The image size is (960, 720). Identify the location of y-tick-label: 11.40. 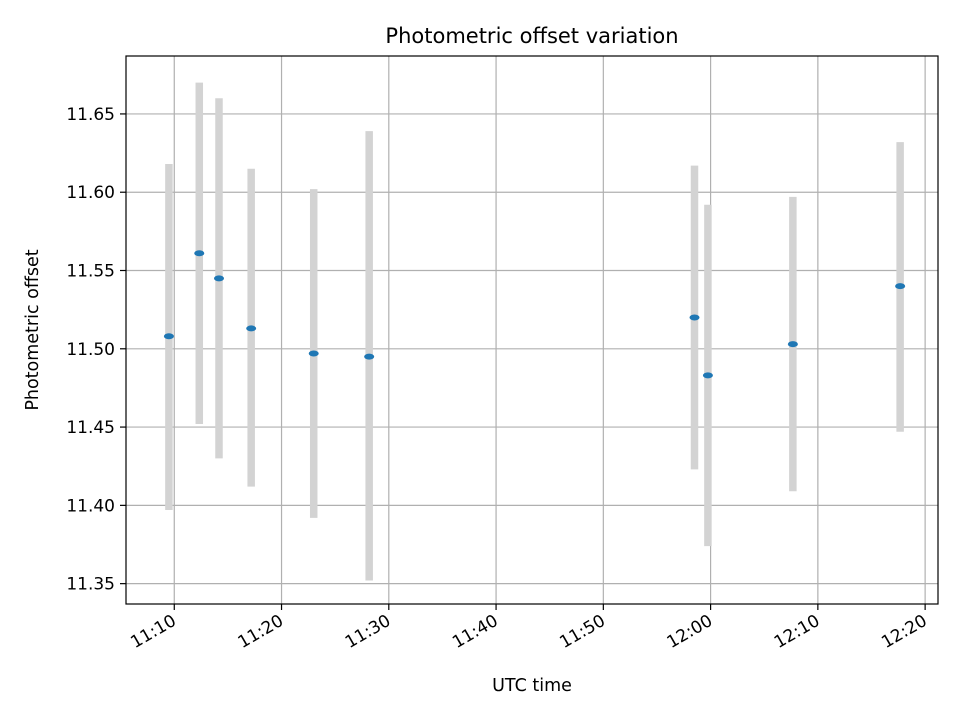
(90, 506).